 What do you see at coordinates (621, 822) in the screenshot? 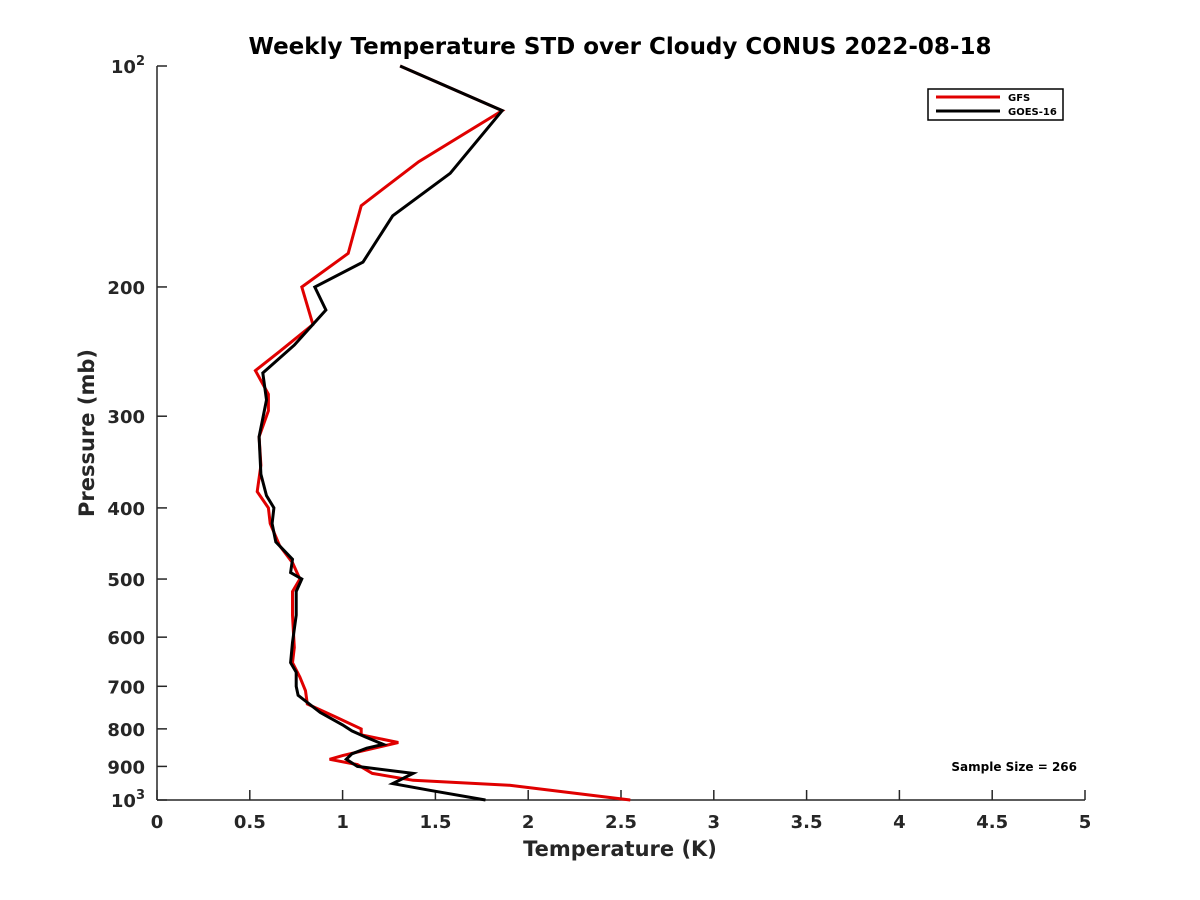
I see `x-tick-label: 2.5` at bounding box center [621, 822].